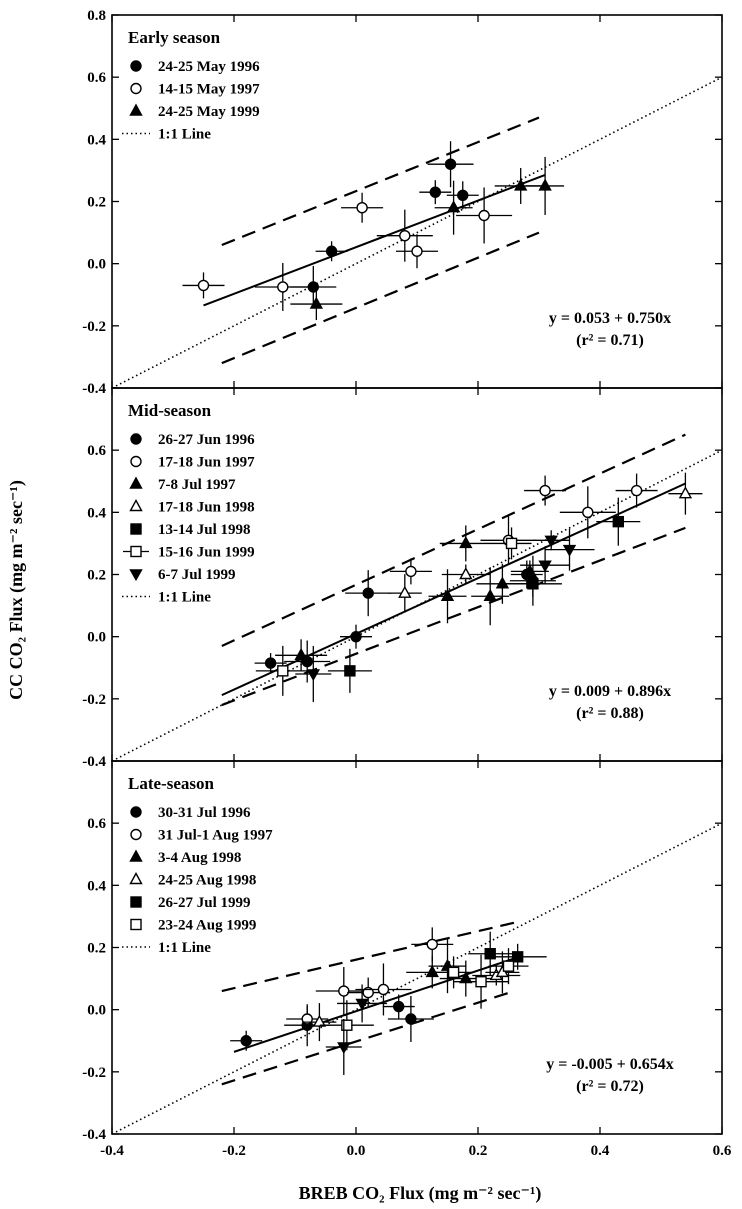  I want to click on legend-label: 24-25 May 1999, so click(209, 112).